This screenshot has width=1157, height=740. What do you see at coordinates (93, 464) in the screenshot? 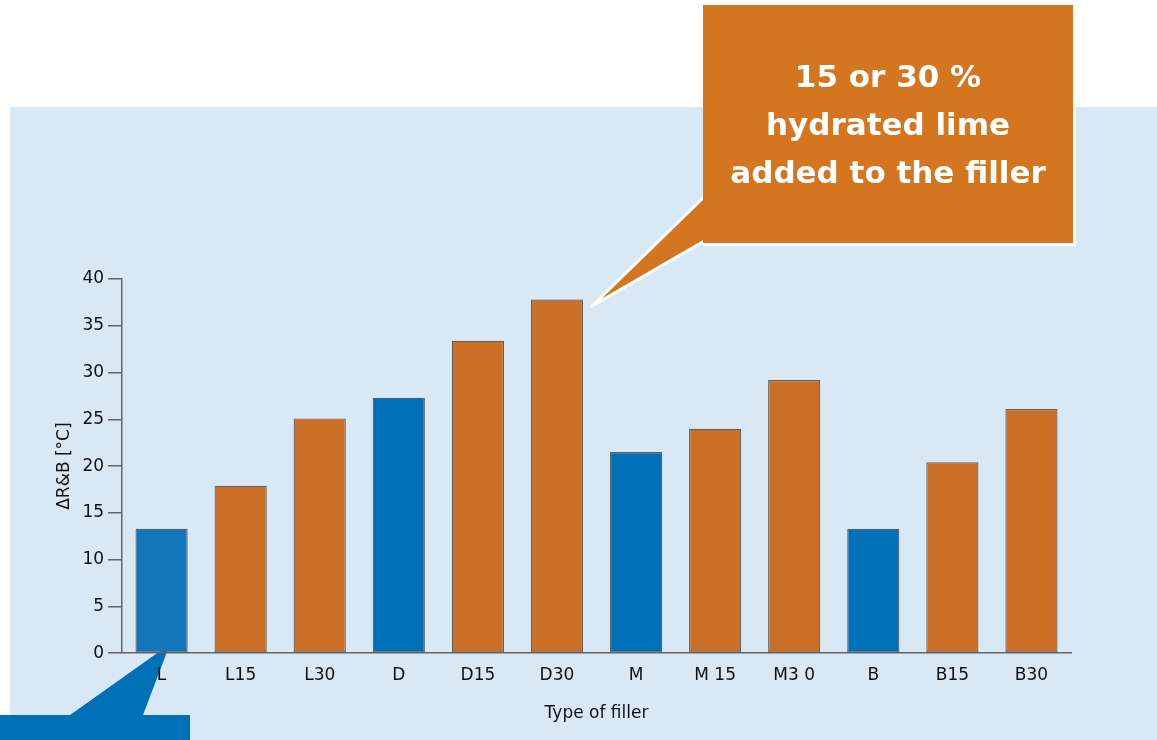
I see `y-tick-label: 20` at bounding box center [93, 464].